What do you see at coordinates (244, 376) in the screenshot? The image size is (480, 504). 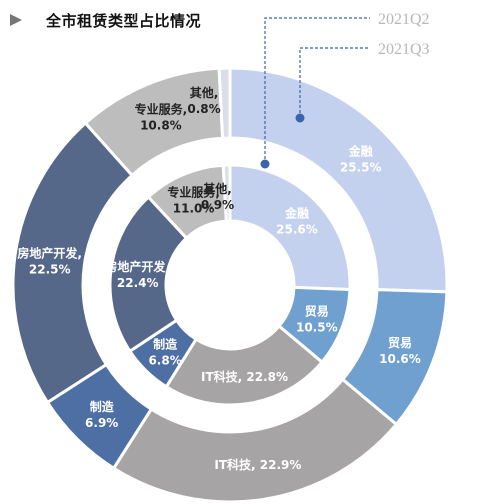 I see `label-it-tech-q2: IT科技, 22.8%` at bounding box center [244, 376].